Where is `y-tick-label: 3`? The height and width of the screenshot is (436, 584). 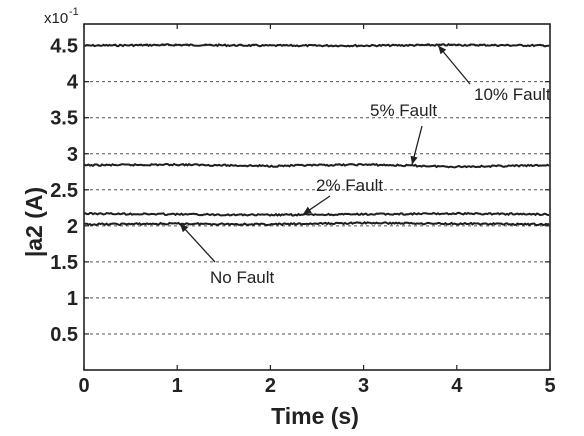
y-tick-label: 3 is located at coordinates (72, 155).